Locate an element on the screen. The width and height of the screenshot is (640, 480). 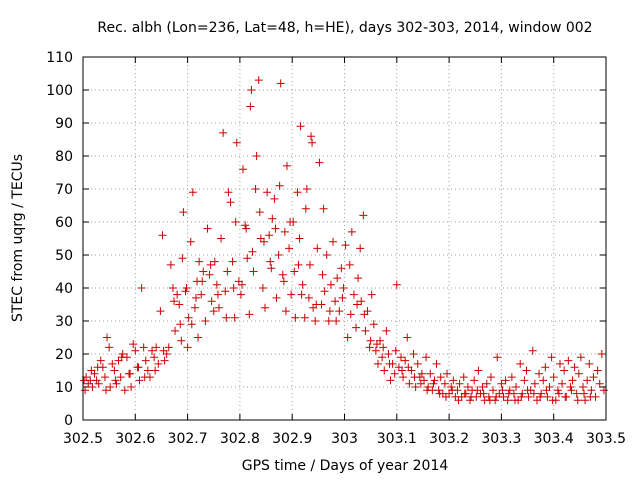
x-tick-label: 302.7 is located at coordinates (188, 439).